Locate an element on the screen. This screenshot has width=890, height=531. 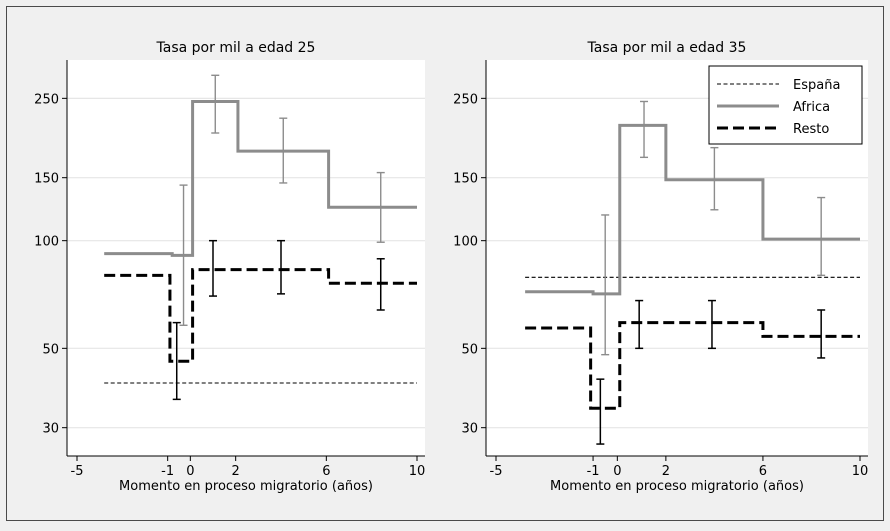
chart-title: Tasa por mil a edad 35 is located at coordinates (667, 48).